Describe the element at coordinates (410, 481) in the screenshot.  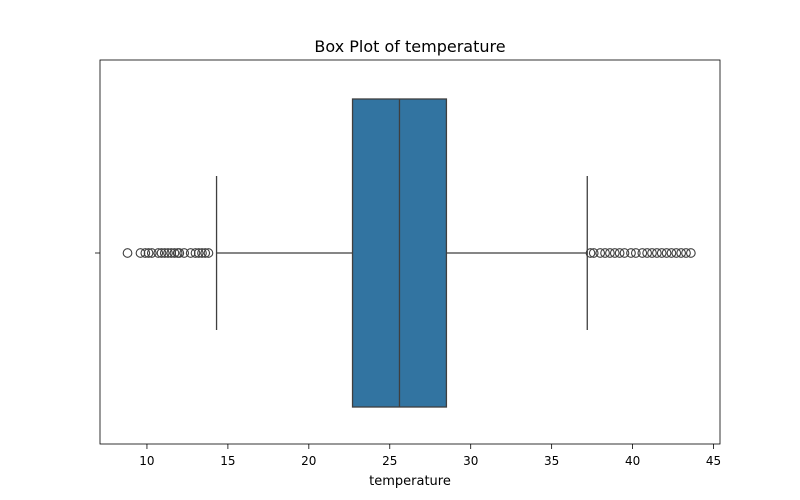
I see `x-axis-label: temperature` at that location.